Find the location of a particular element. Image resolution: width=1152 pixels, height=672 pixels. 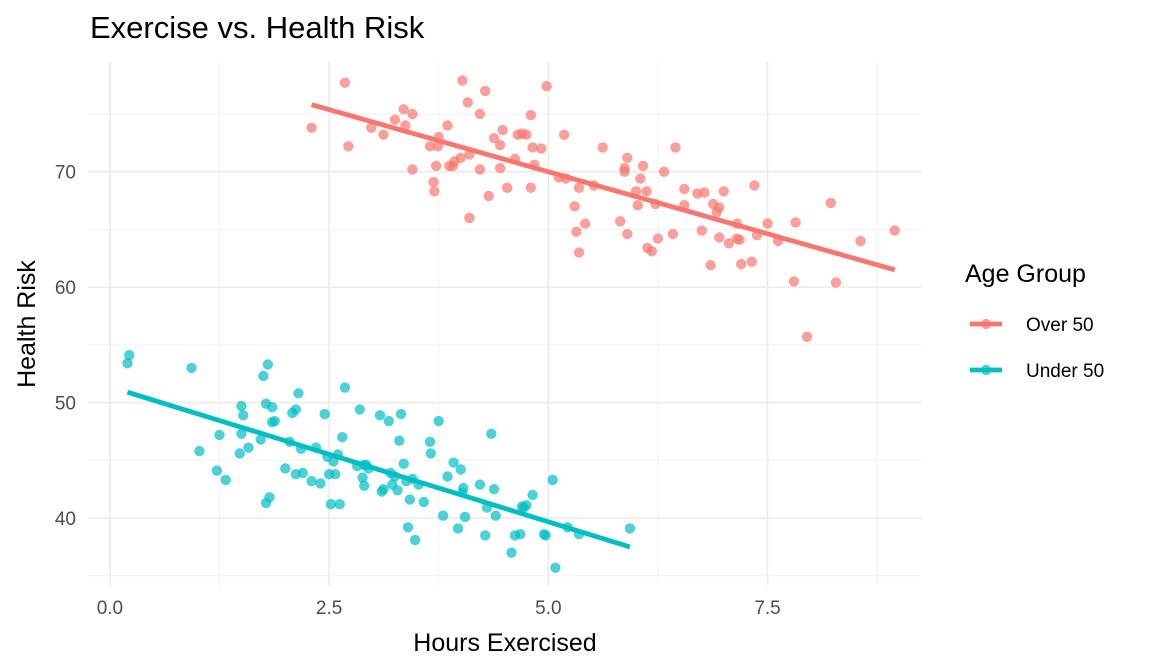

legend-item-over-50: Over 50 is located at coordinates (1032, 325).